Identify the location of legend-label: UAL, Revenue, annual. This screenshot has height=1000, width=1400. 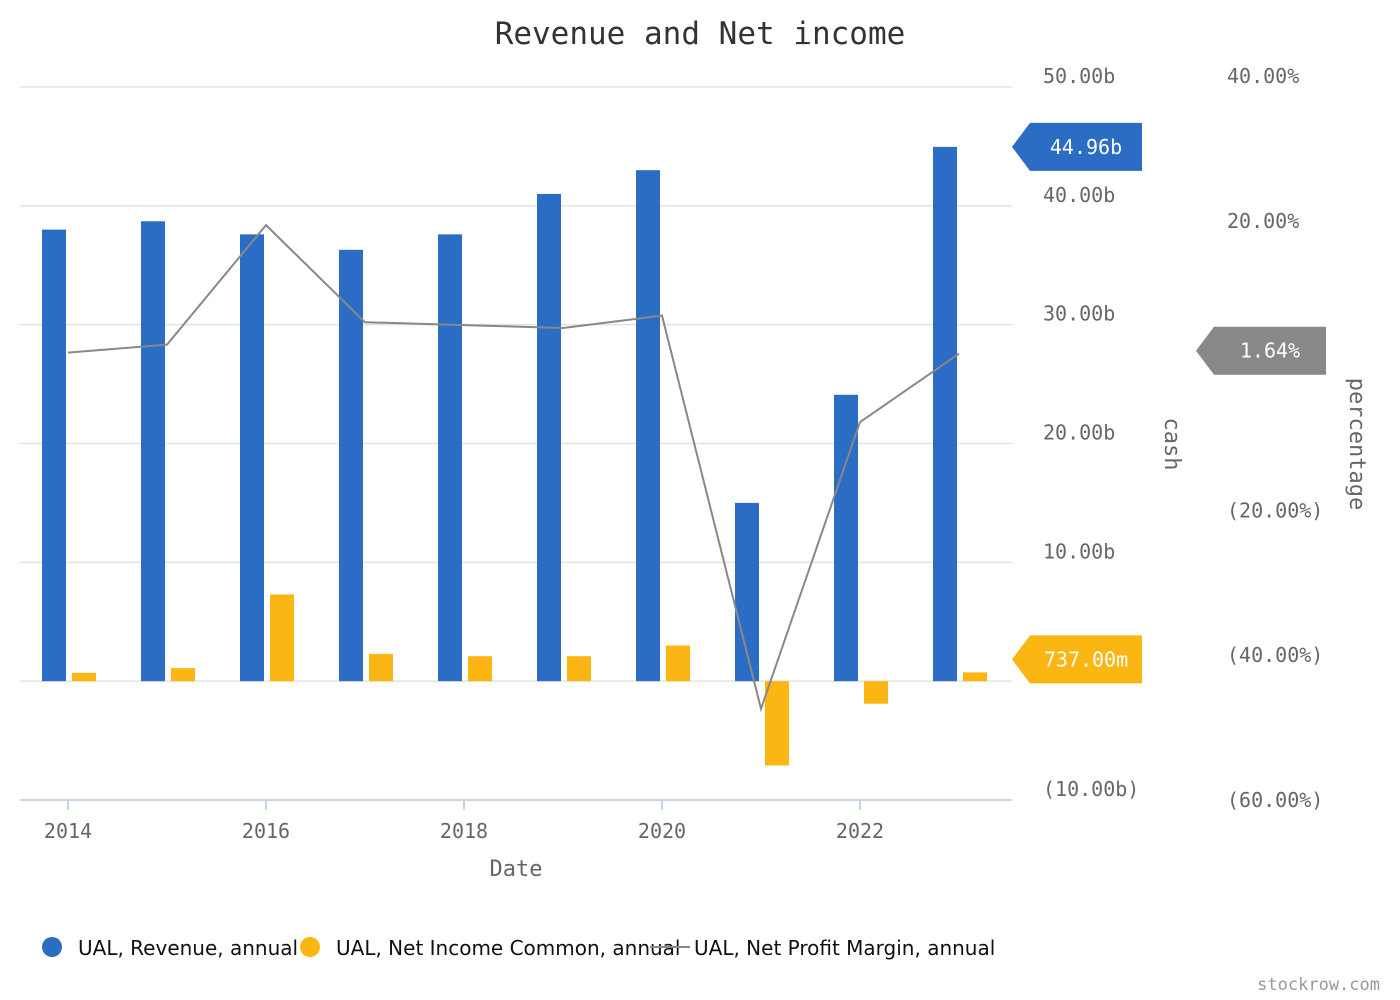
(188, 948).